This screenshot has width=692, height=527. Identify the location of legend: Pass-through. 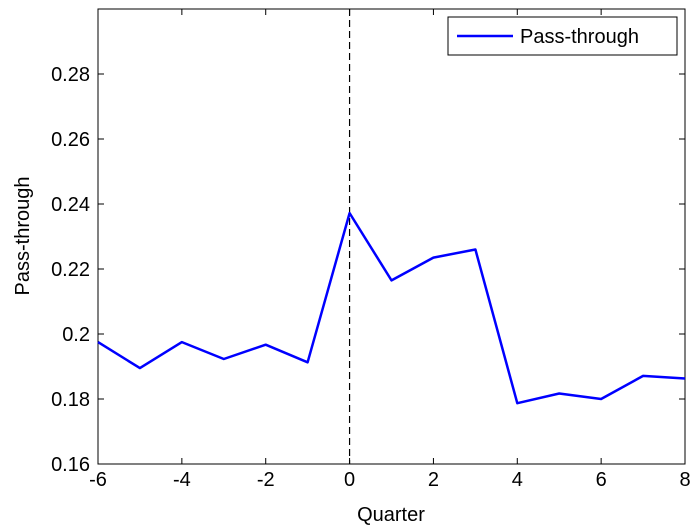
(562, 36).